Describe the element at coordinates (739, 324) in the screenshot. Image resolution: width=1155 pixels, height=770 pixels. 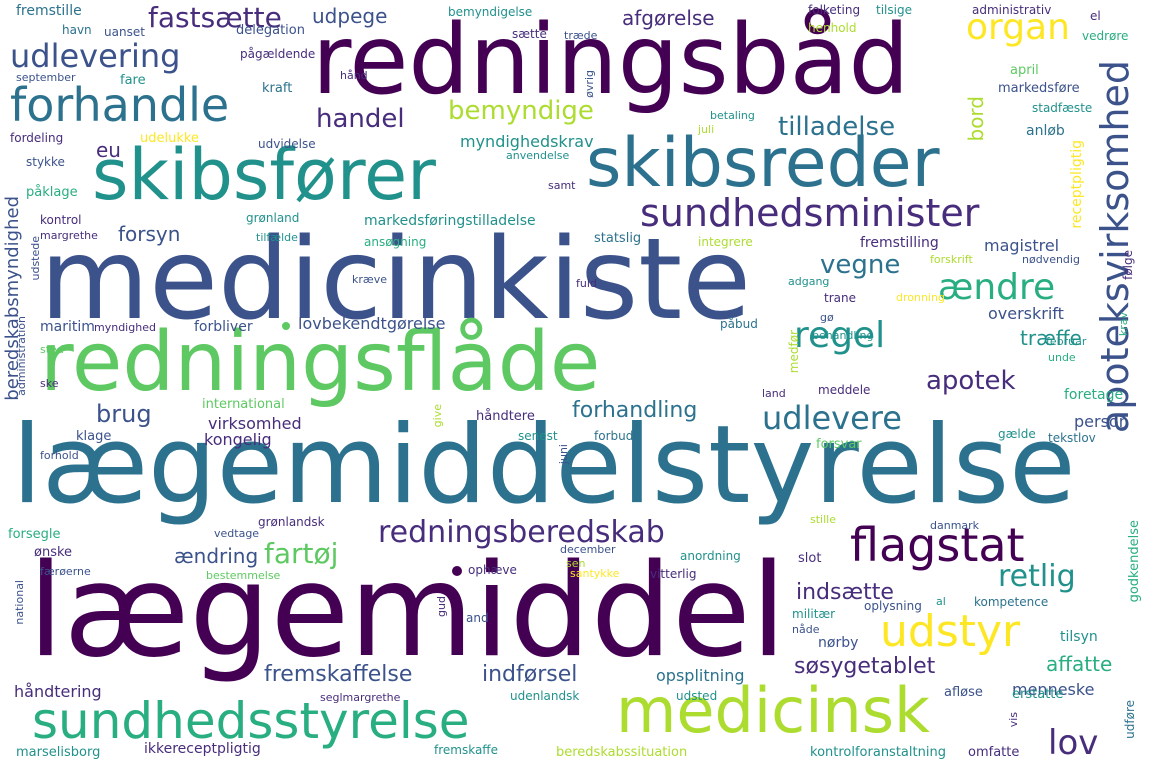
I see `word: påbud` at that location.